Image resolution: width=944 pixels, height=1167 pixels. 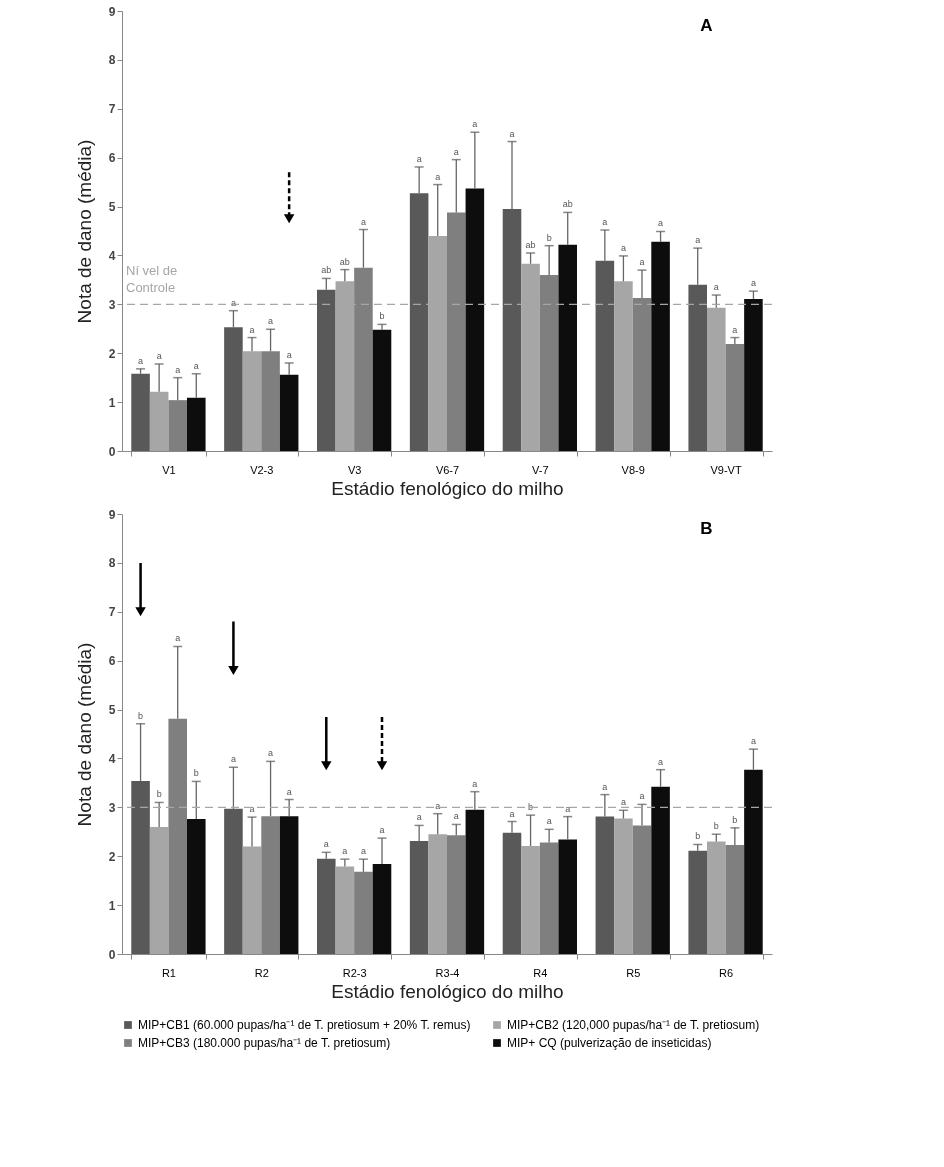 I want to click on x-tick-label: V1, so click(x=169, y=469).